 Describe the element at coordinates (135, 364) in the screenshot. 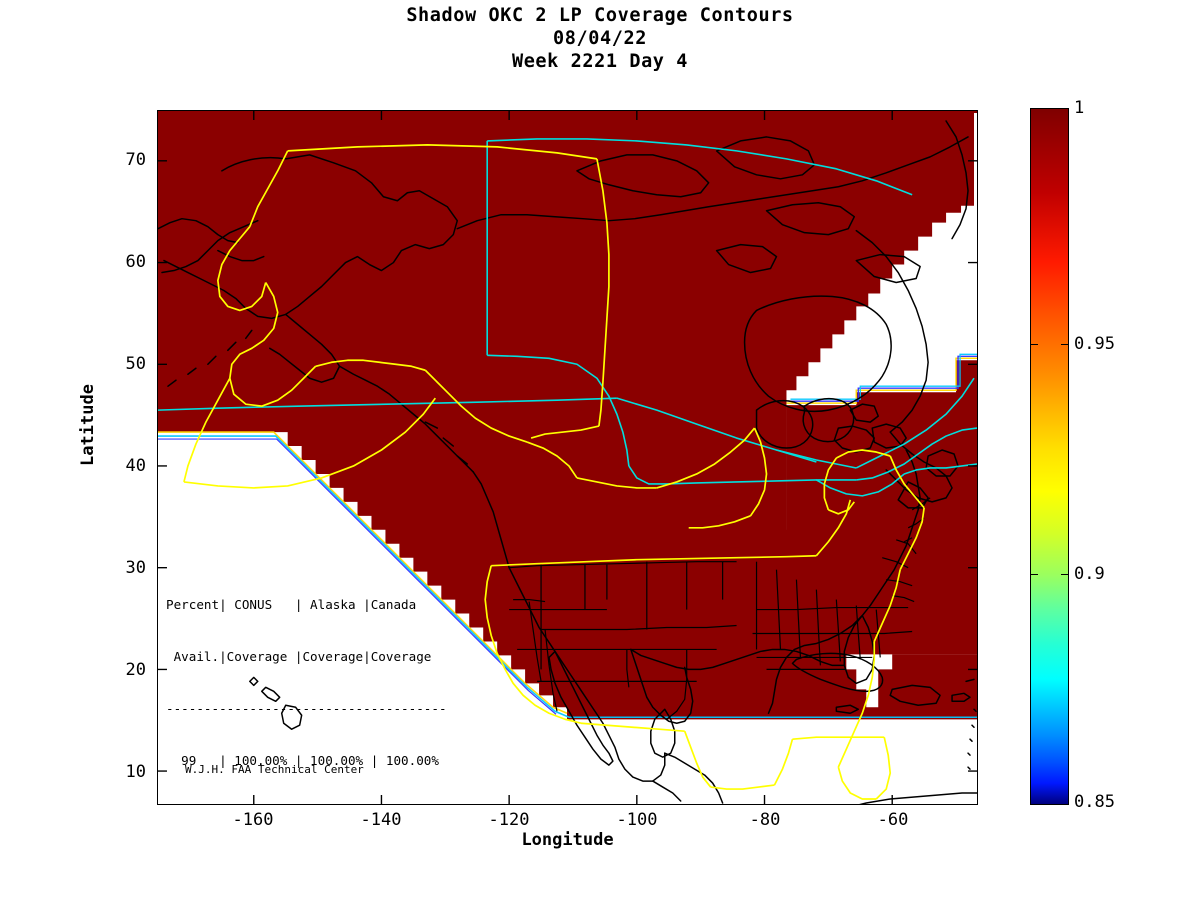

I see `ytick-label-50: 50` at that location.